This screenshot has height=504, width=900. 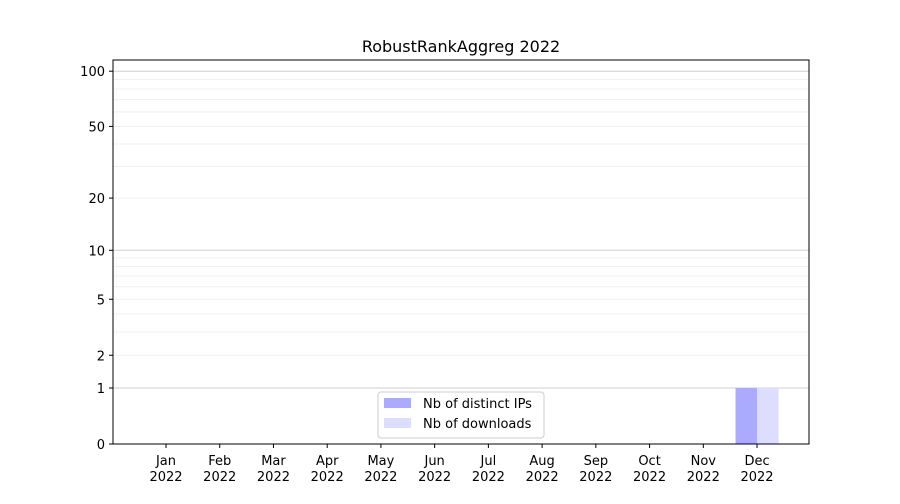 I want to click on y-tick-label: 2, so click(x=101, y=356).